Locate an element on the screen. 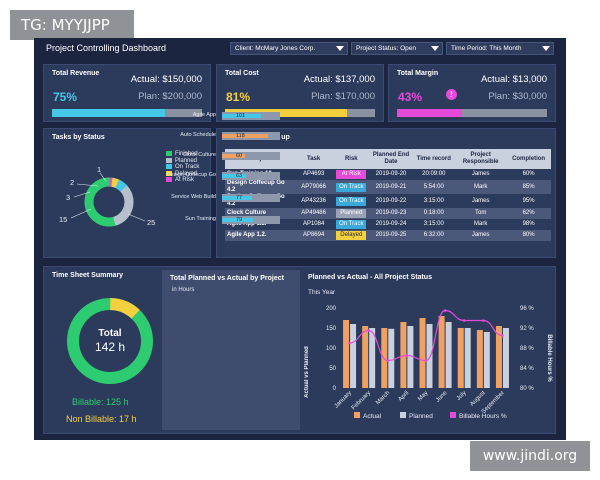 The height and width of the screenshot is (480, 600). chart-subtitle: This Year is located at coordinates (322, 292).